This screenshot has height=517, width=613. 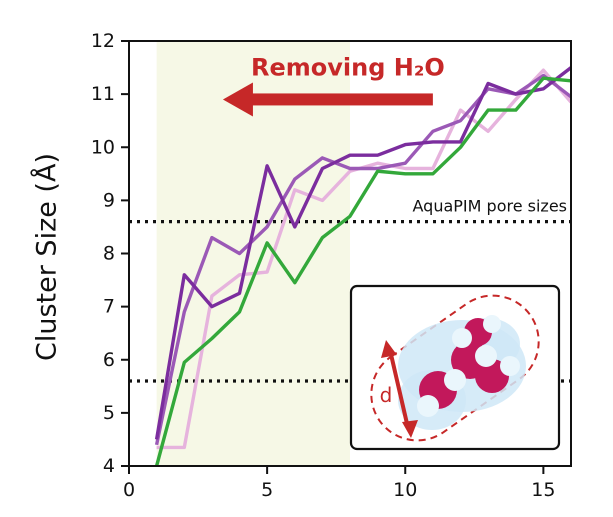 I want to click on molecule-inset: d, so click(x=455, y=367).